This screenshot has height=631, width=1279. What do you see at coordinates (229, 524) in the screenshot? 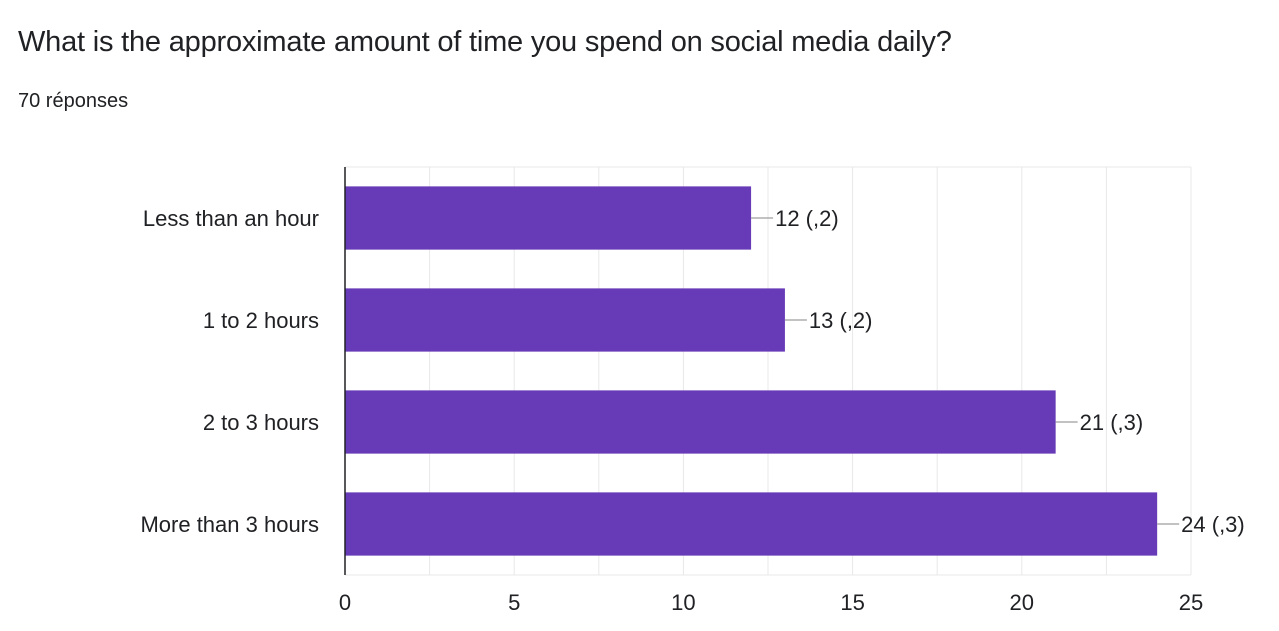
I see `category-label: More than 3 hours` at bounding box center [229, 524].